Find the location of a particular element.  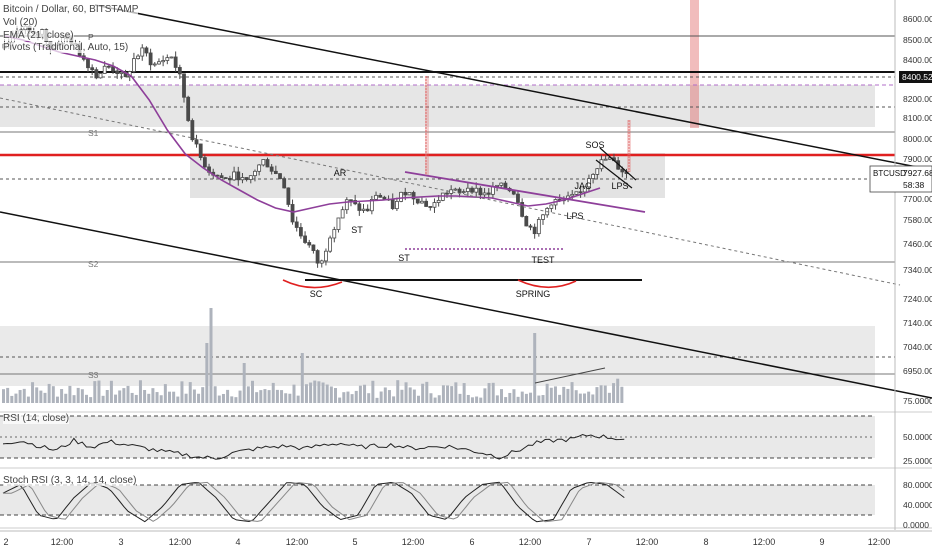

legend-volume: Vol (20) is located at coordinates (20, 22).